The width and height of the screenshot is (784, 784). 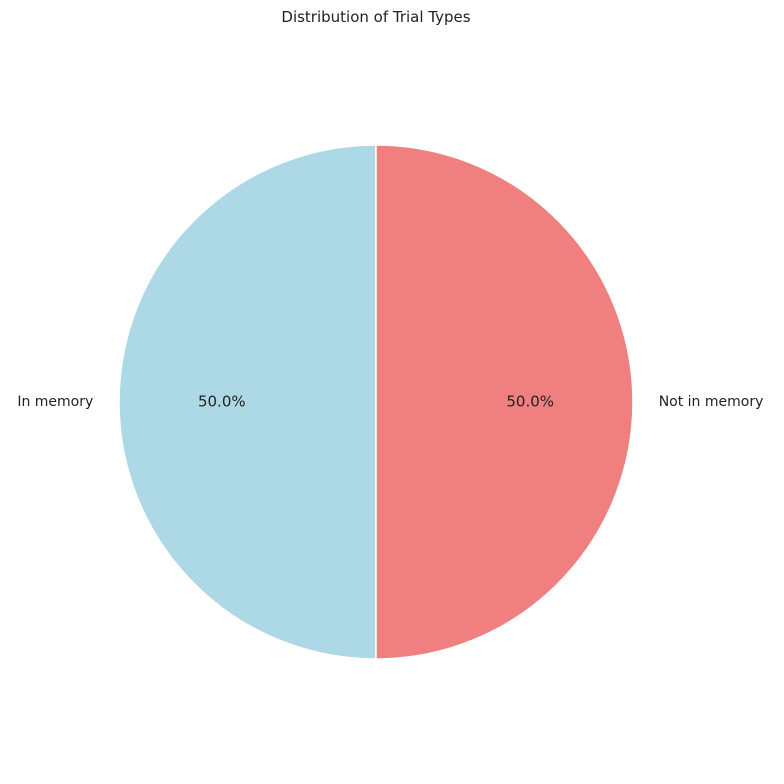 What do you see at coordinates (55, 402) in the screenshot?
I see `slice-label-in-memory: In memory` at bounding box center [55, 402].